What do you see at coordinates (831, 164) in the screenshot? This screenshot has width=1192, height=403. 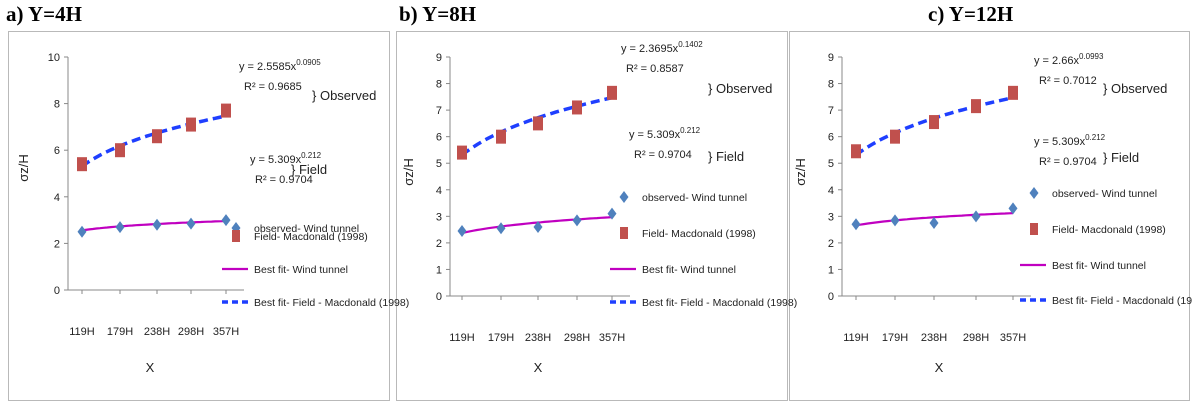 I see `y-tick-label: 5` at bounding box center [831, 164].